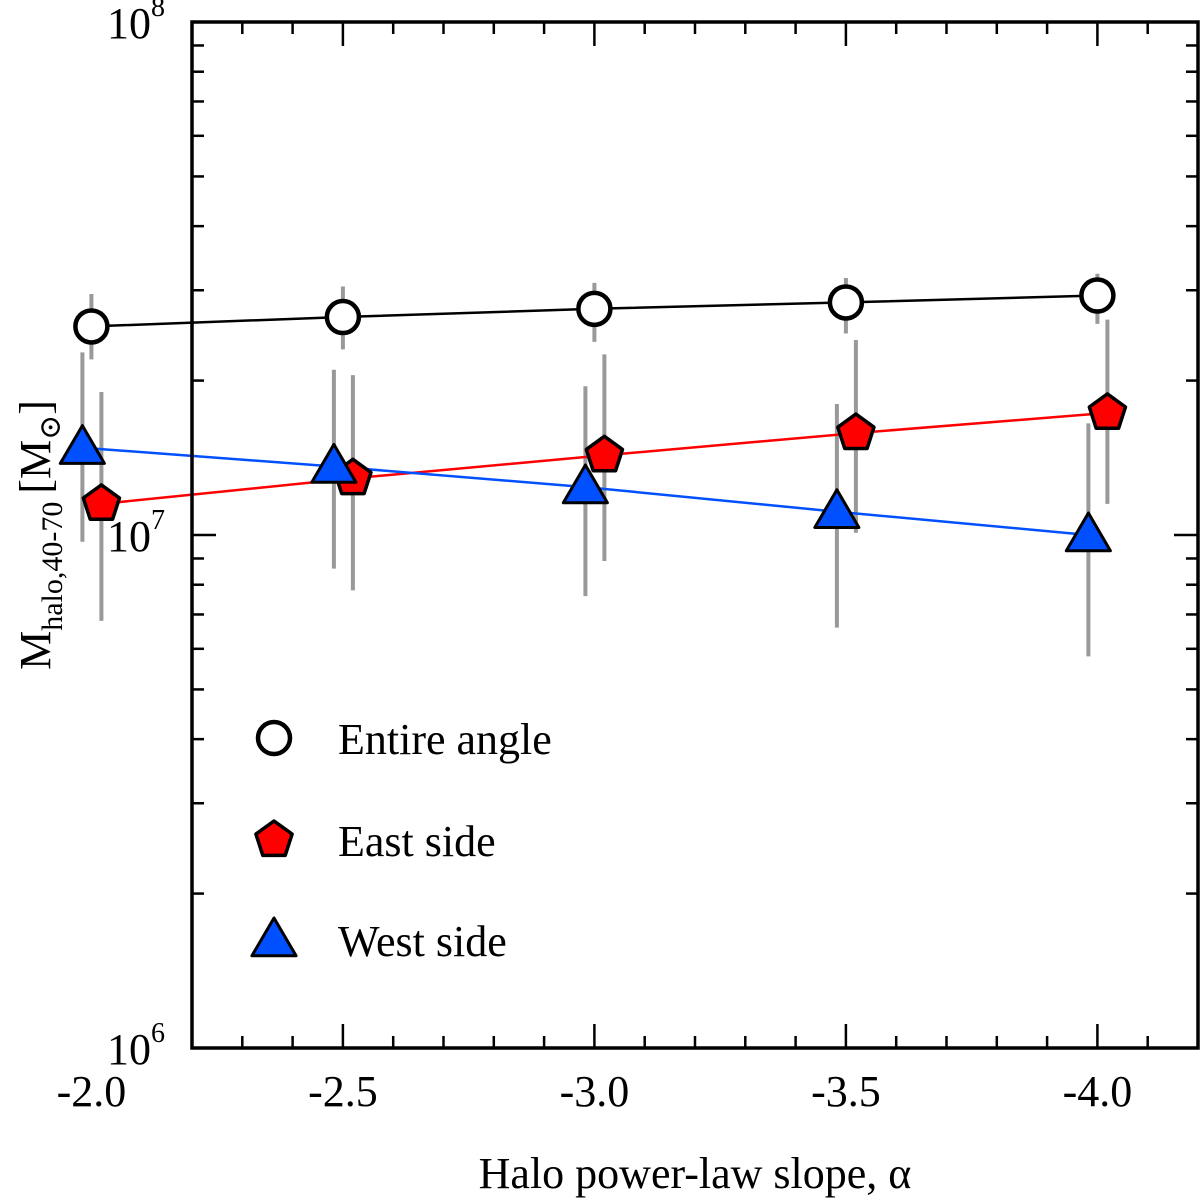 This screenshot has width=1200, height=1201. I want to click on y-axis-label-main: M, so click(35, 650).